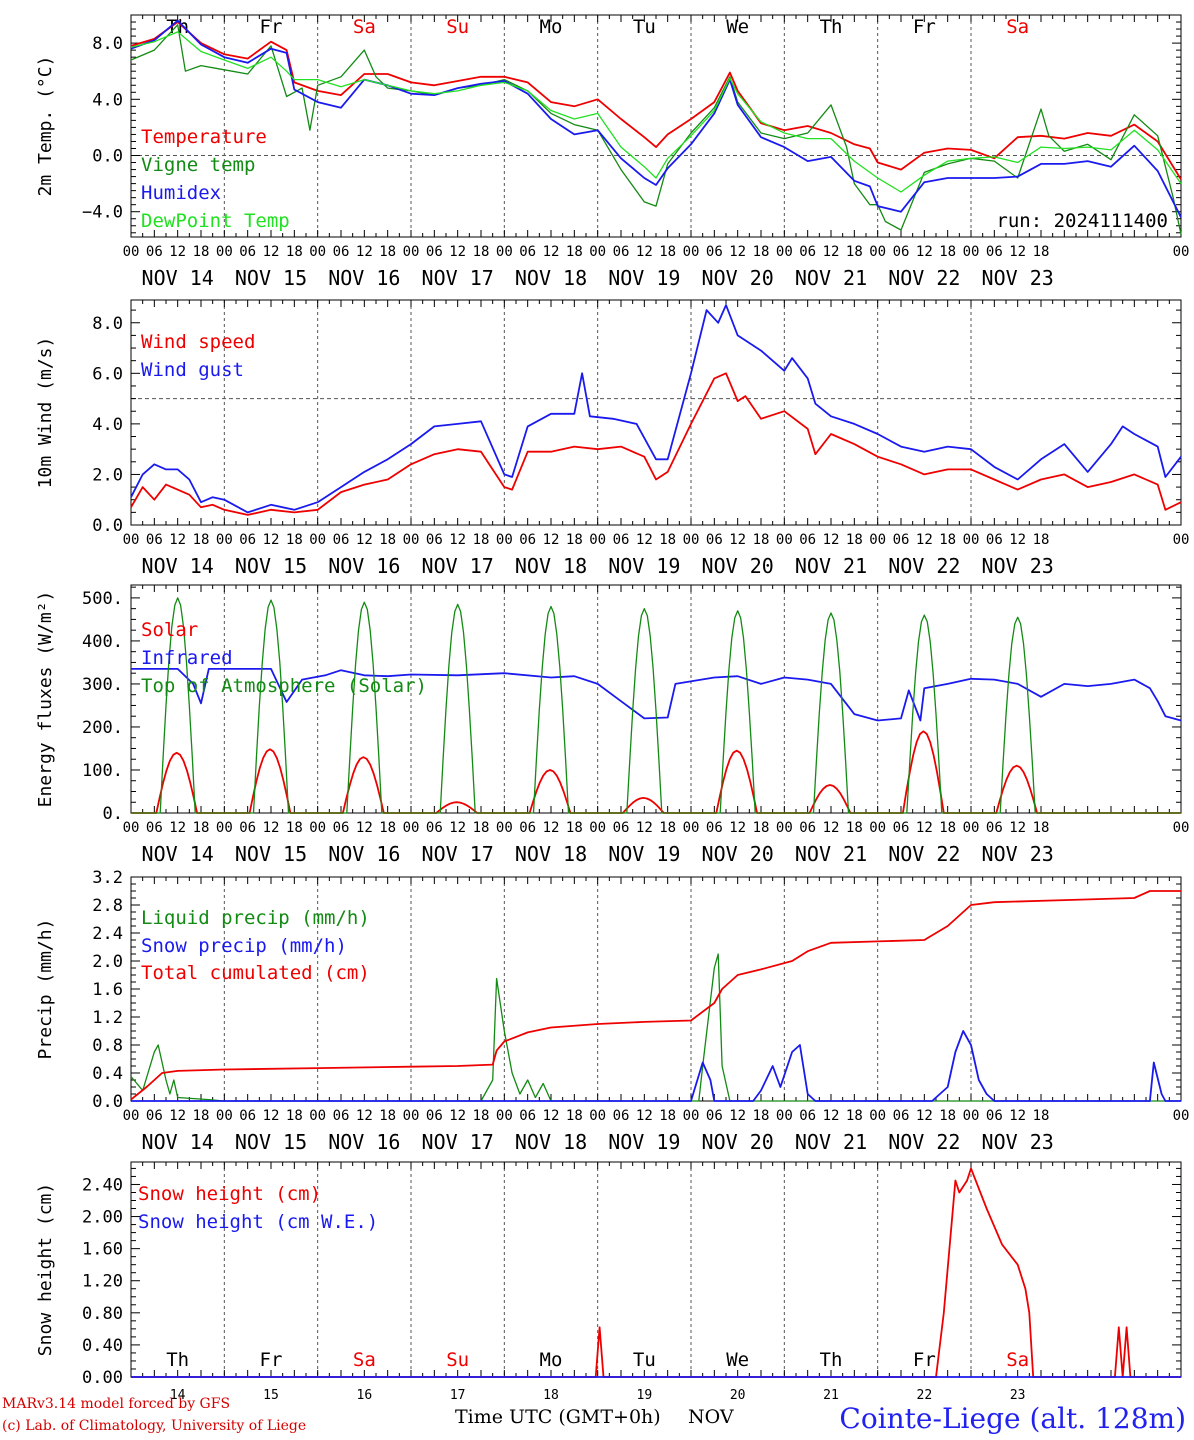 Image resolution: width=1194 pixels, height=1440 pixels. Describe the element at coordinates (181, 193) in the screenshot. I see `legend-entry: Humidex` at that location.